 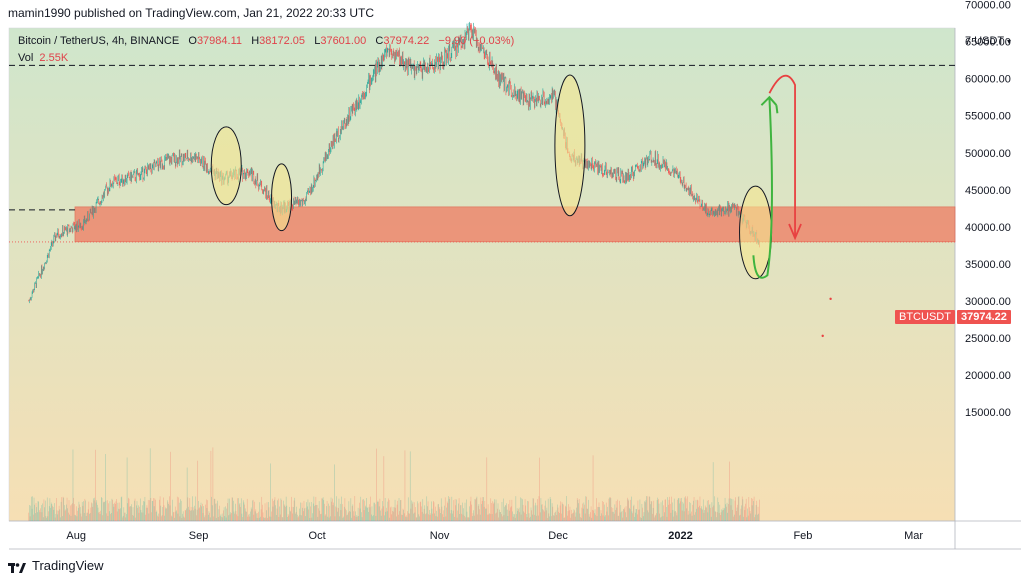 I want to click on red-down-arrow, so click(x=782, y=156).